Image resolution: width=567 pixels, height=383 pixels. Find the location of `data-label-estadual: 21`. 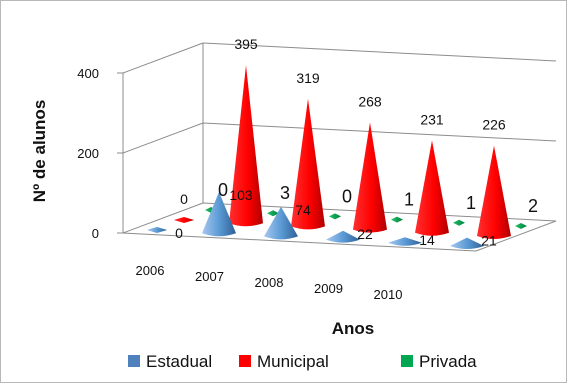

data-label-estadual: 21 is located at coordinates (489, 241).